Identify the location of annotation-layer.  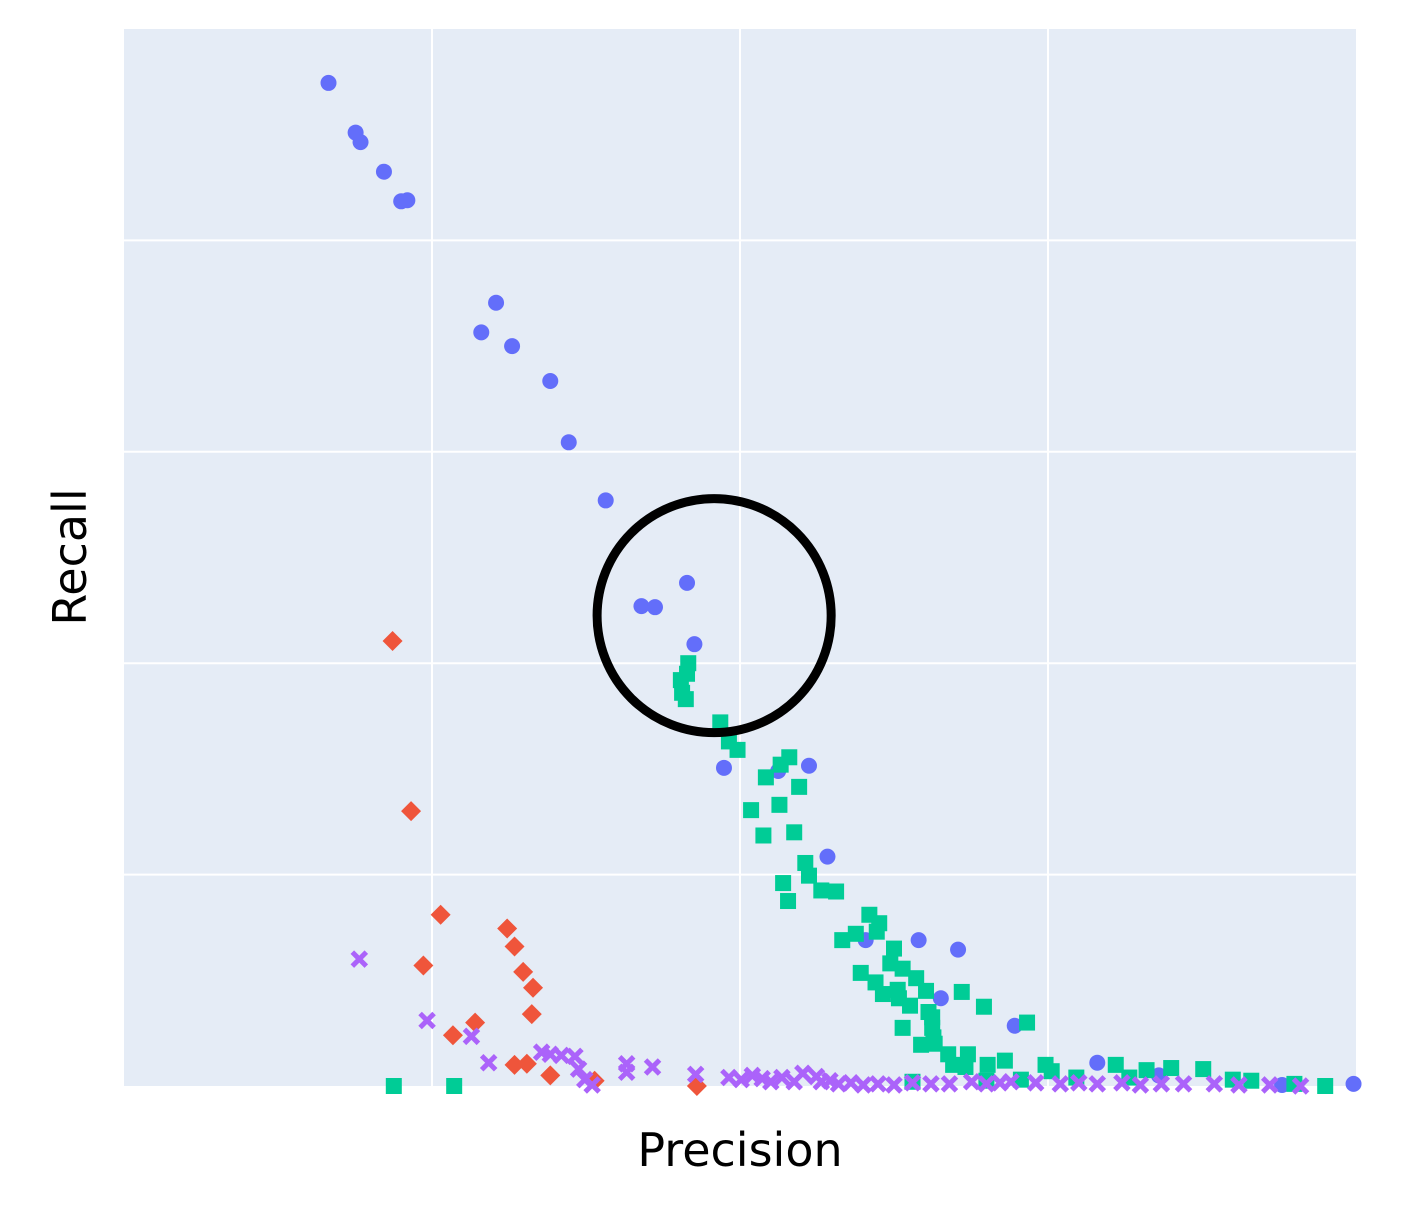
(714, 616).